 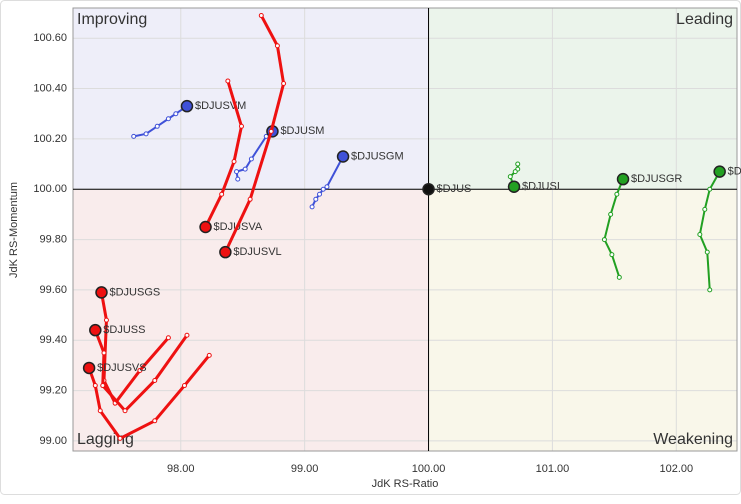 What do you see at coordinates (220, 106) in the screenshot?
I see `series-label: $DJUSVM` at bounding box center [220, 106].